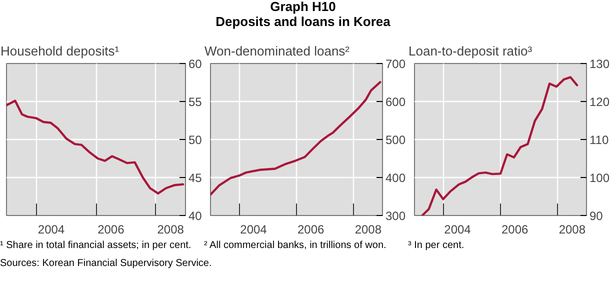  What do you see at coordinates (303, 21) in the screenshot?
I see `text: Deposits and loans in Korea` at bounding box center [303, 21].